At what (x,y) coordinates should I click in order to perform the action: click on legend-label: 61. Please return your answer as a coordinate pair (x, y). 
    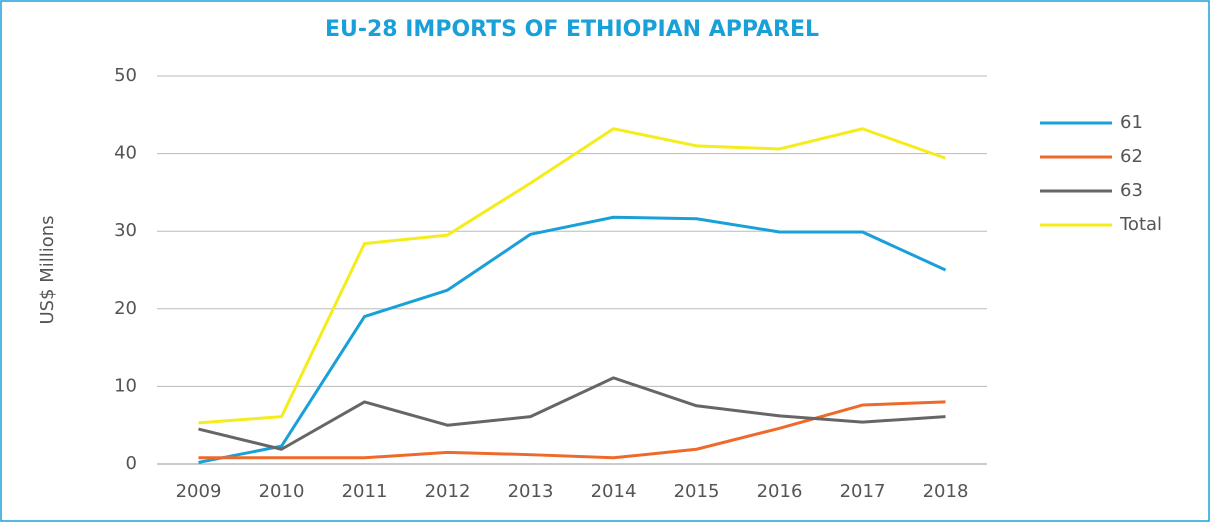
    Looking at the image, I should click on (1131, 122).